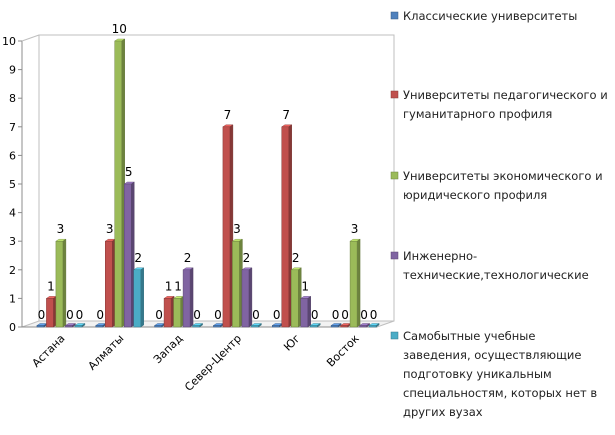  What do you see at coordinates (106, 352) in the screenshot?
I see `x-tick-label: Алматы` at bounding box center [106, 352].